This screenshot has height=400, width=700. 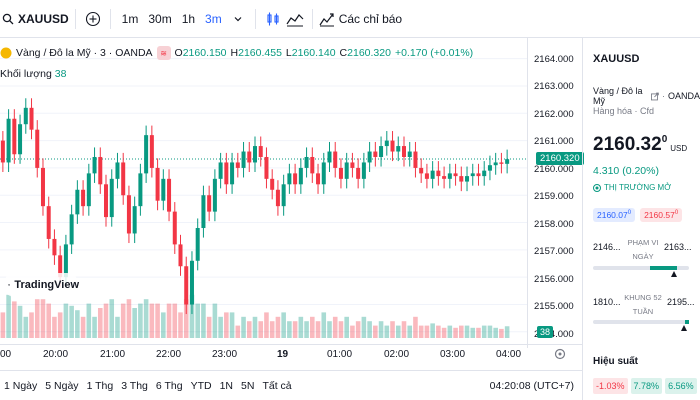 I want to click on indicators-button: Các chỉ báo, so click(x=360, y=19).